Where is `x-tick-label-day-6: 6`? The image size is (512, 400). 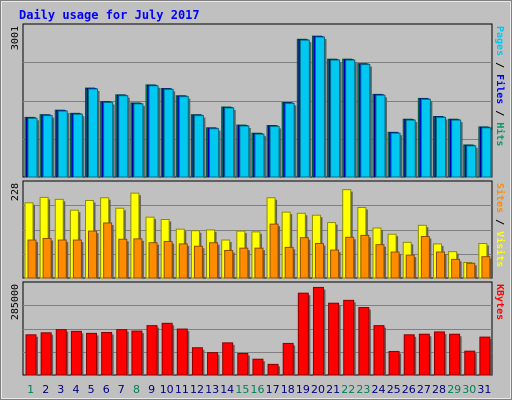 x-tick-label-day-6: 6 is located at coordinates (106, 389).